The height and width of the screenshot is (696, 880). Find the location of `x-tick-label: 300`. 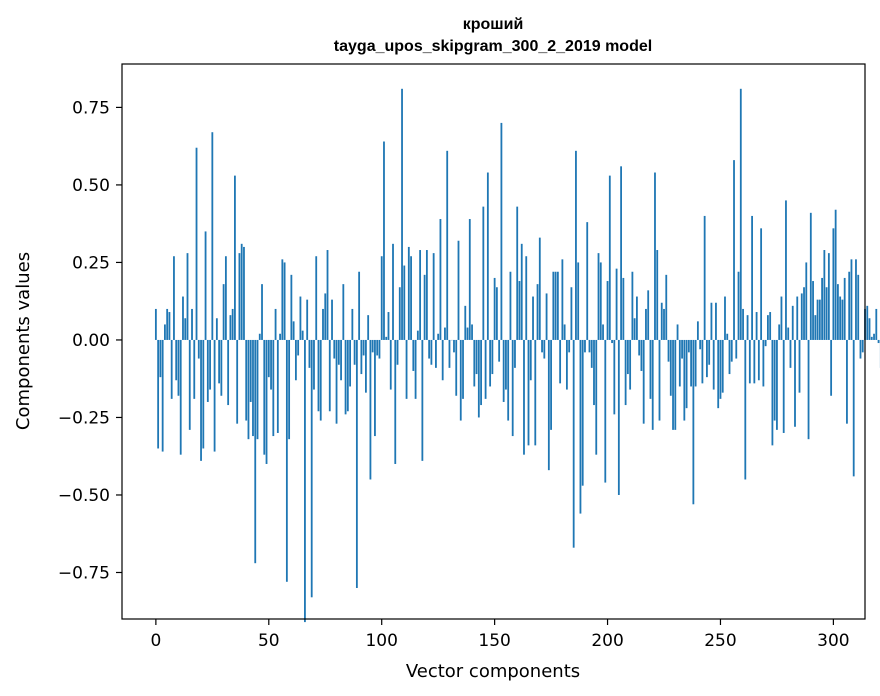

x-tick-label: 300 is located at coordinates (833, 641).